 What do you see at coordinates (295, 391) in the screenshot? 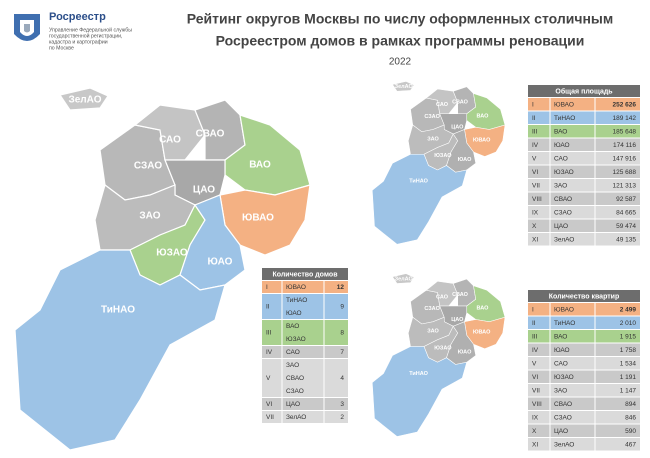
I see `district: СЗАО` at bounding box center [295, 391].